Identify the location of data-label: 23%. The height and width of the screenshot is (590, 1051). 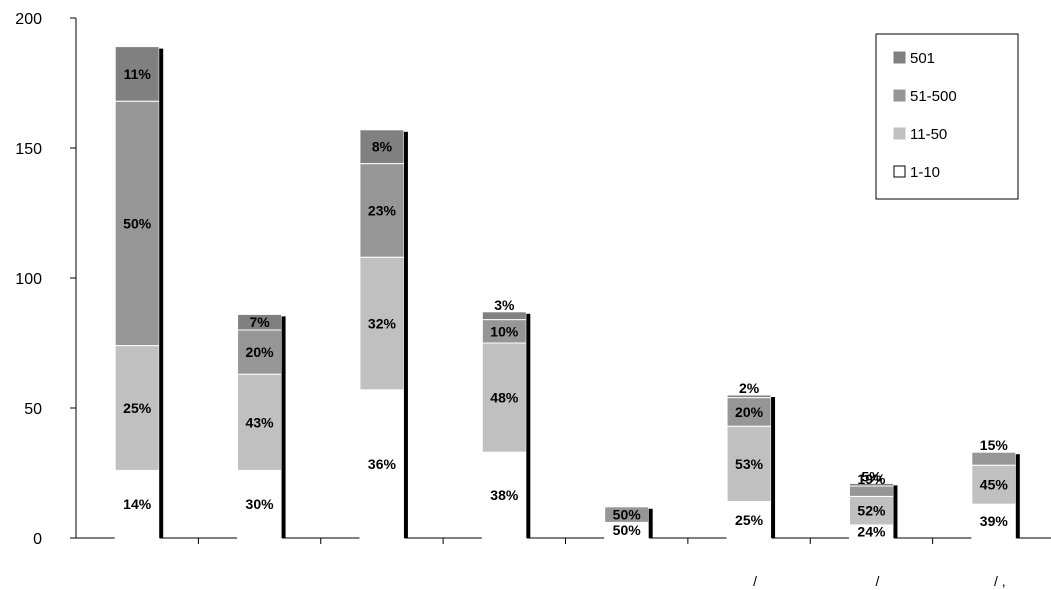
(382, 210).